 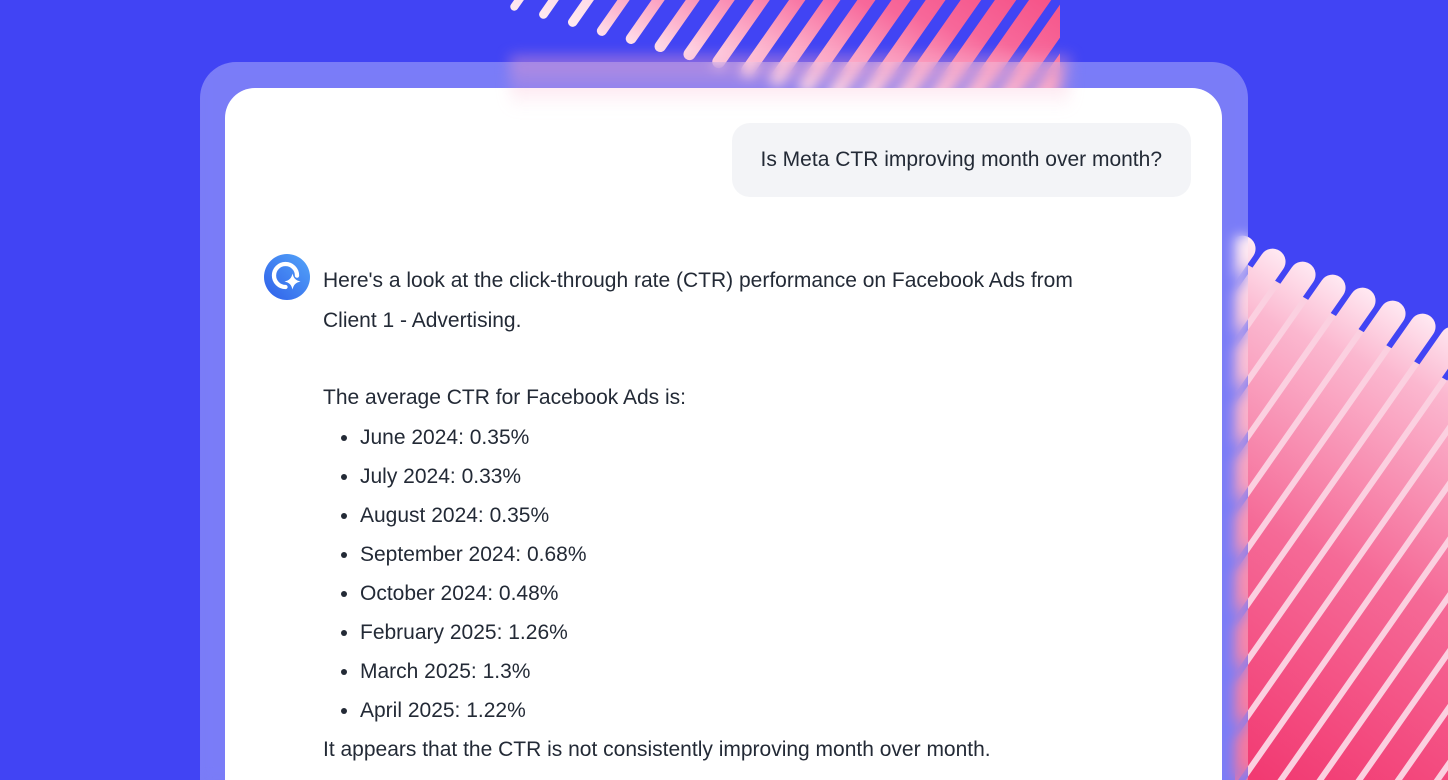 I want to click on assistant-avatar-icon, so click(x=287, y=277).